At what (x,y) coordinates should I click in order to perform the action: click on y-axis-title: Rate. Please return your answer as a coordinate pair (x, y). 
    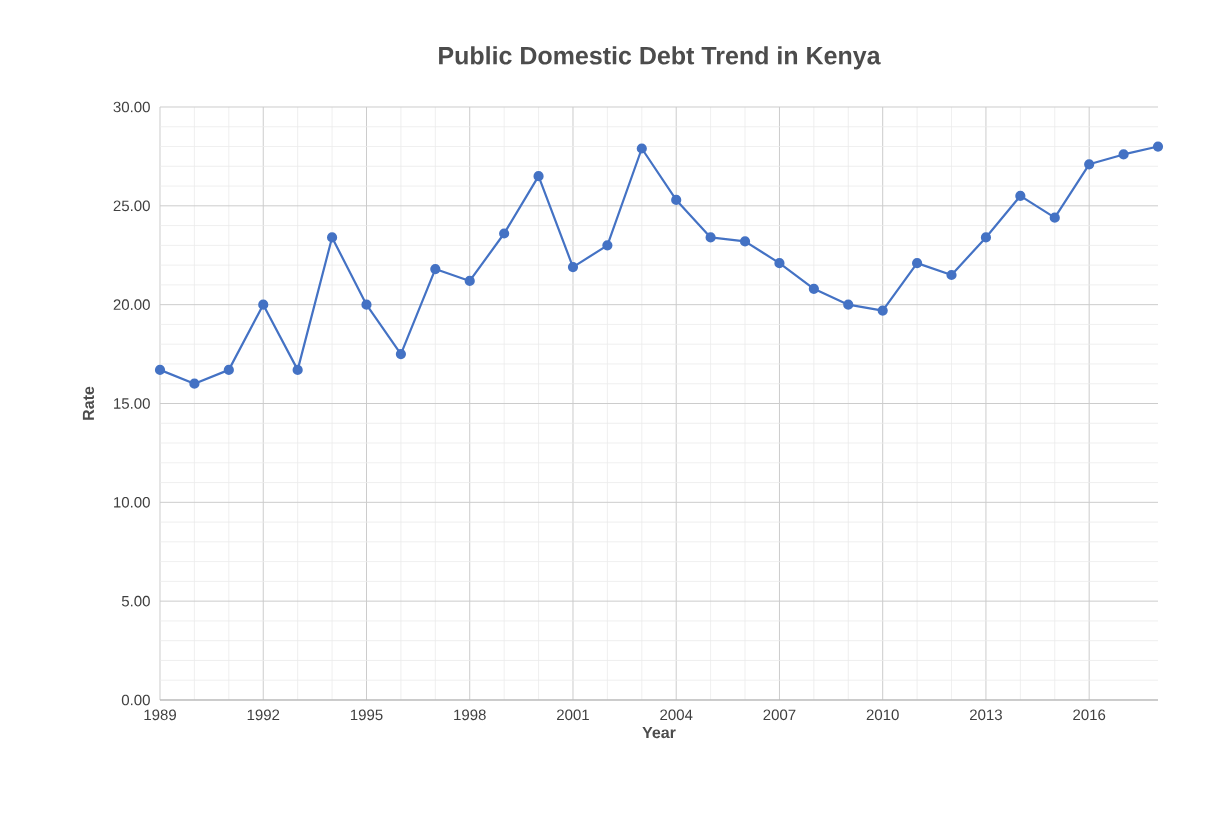
    Looking at the image, I should click on (88, 403).